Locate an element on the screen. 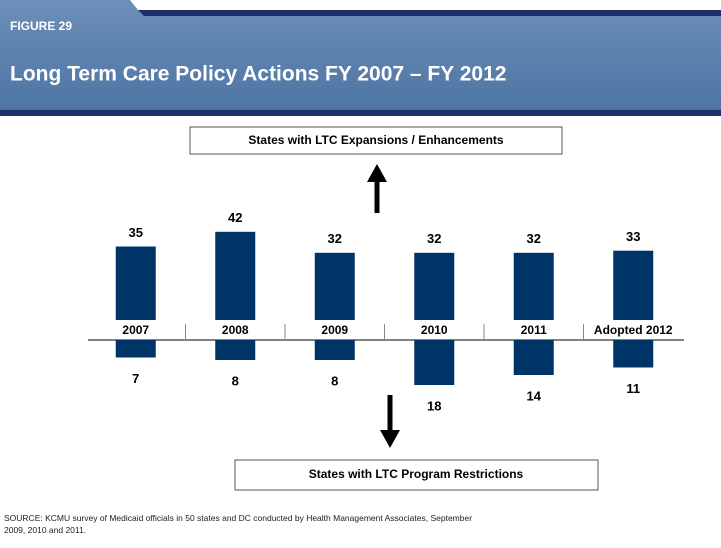  x-tick-label: Adopted 2012 is located at coordinates (633, 330).